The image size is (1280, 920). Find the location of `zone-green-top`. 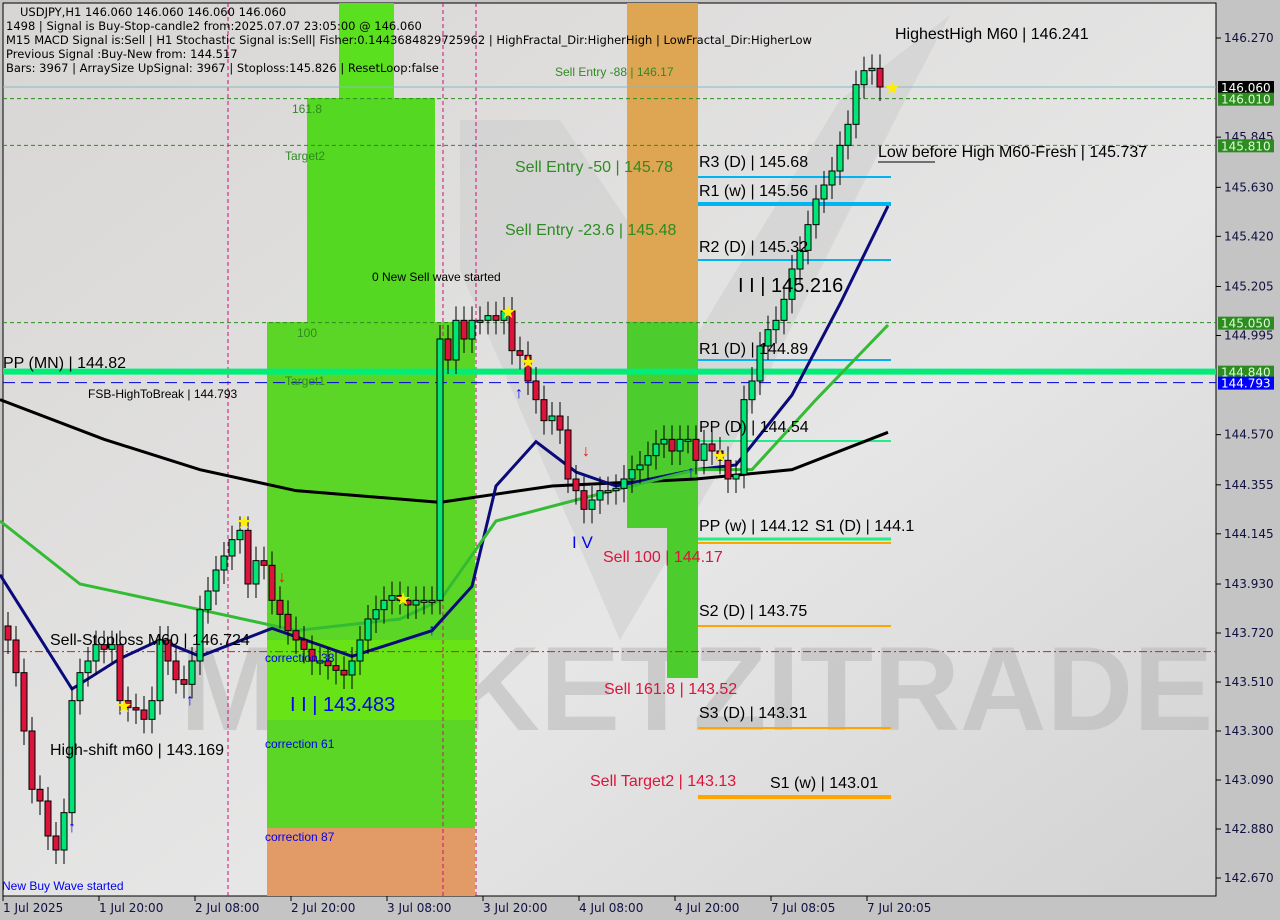

zone-green-top is located at coordinates (366, 51).